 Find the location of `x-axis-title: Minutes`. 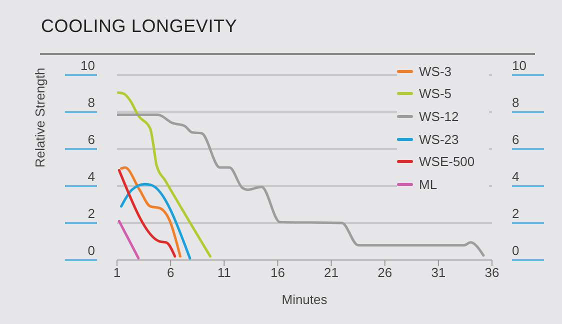

x-axis-title: Minutes is located at coordinates (305, 299).